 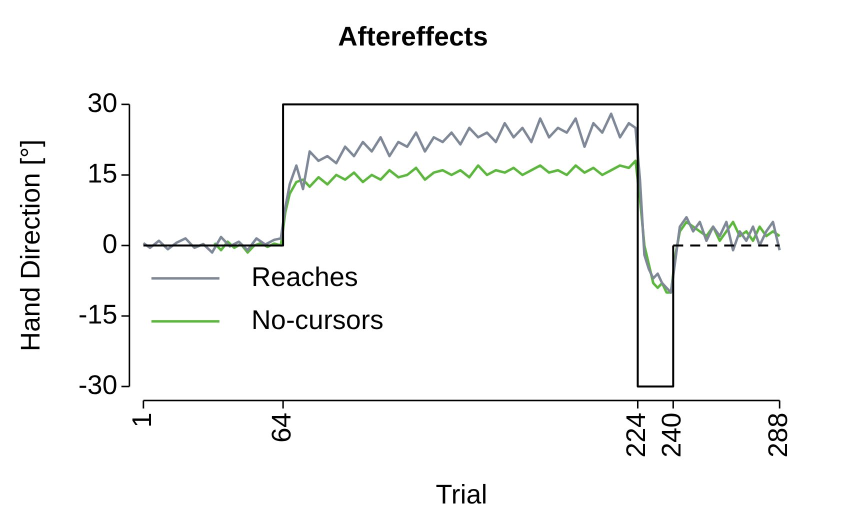 I want to click on y-tick-label: -30, so click(x=98, y=385).